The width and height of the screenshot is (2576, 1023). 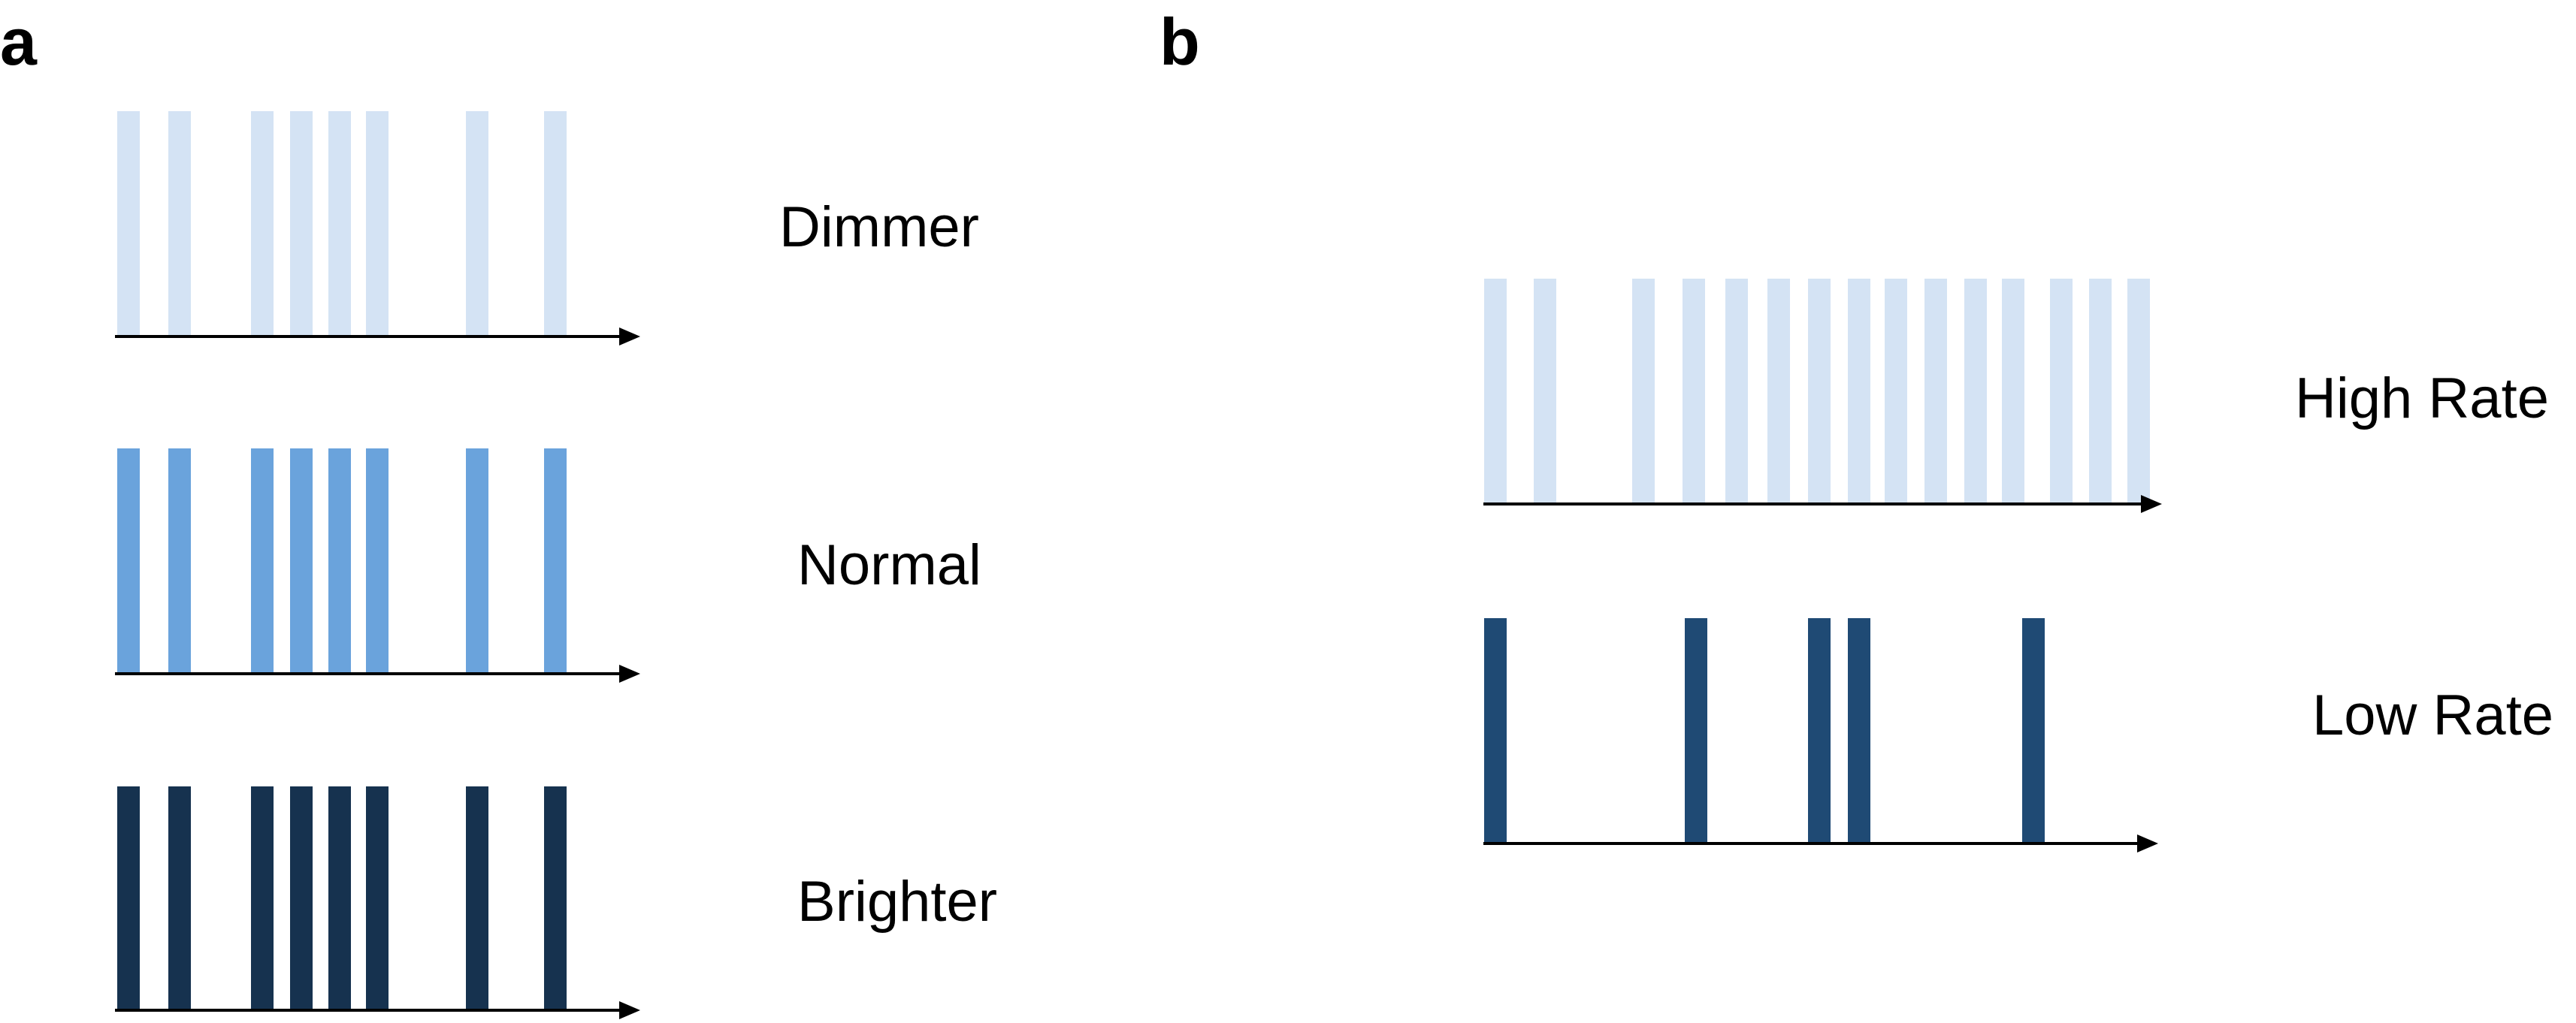 What do you see at coordinates (897, 902) in the screenshot?
I see `row-label-brighter: Brighter` at bounding box center [897, 902].